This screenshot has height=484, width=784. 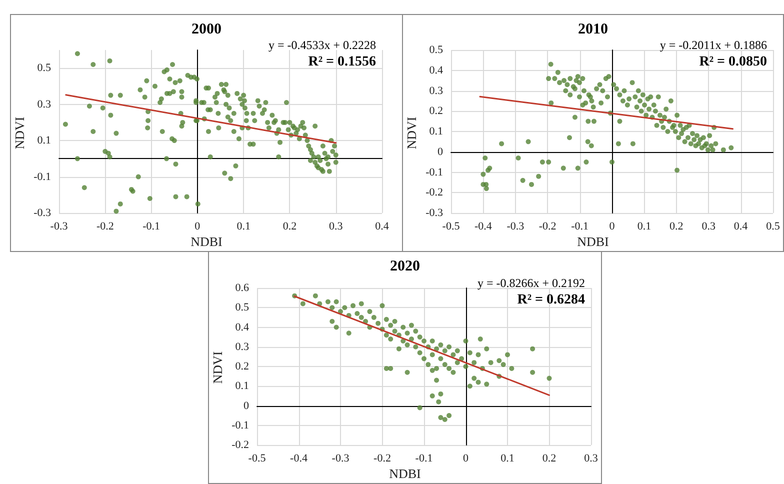 What do you see at coordinates (322, 45) in the screenshot?
I see `annotation: y = -0.4533x + 0.2228` at bounding box center [322, 45].